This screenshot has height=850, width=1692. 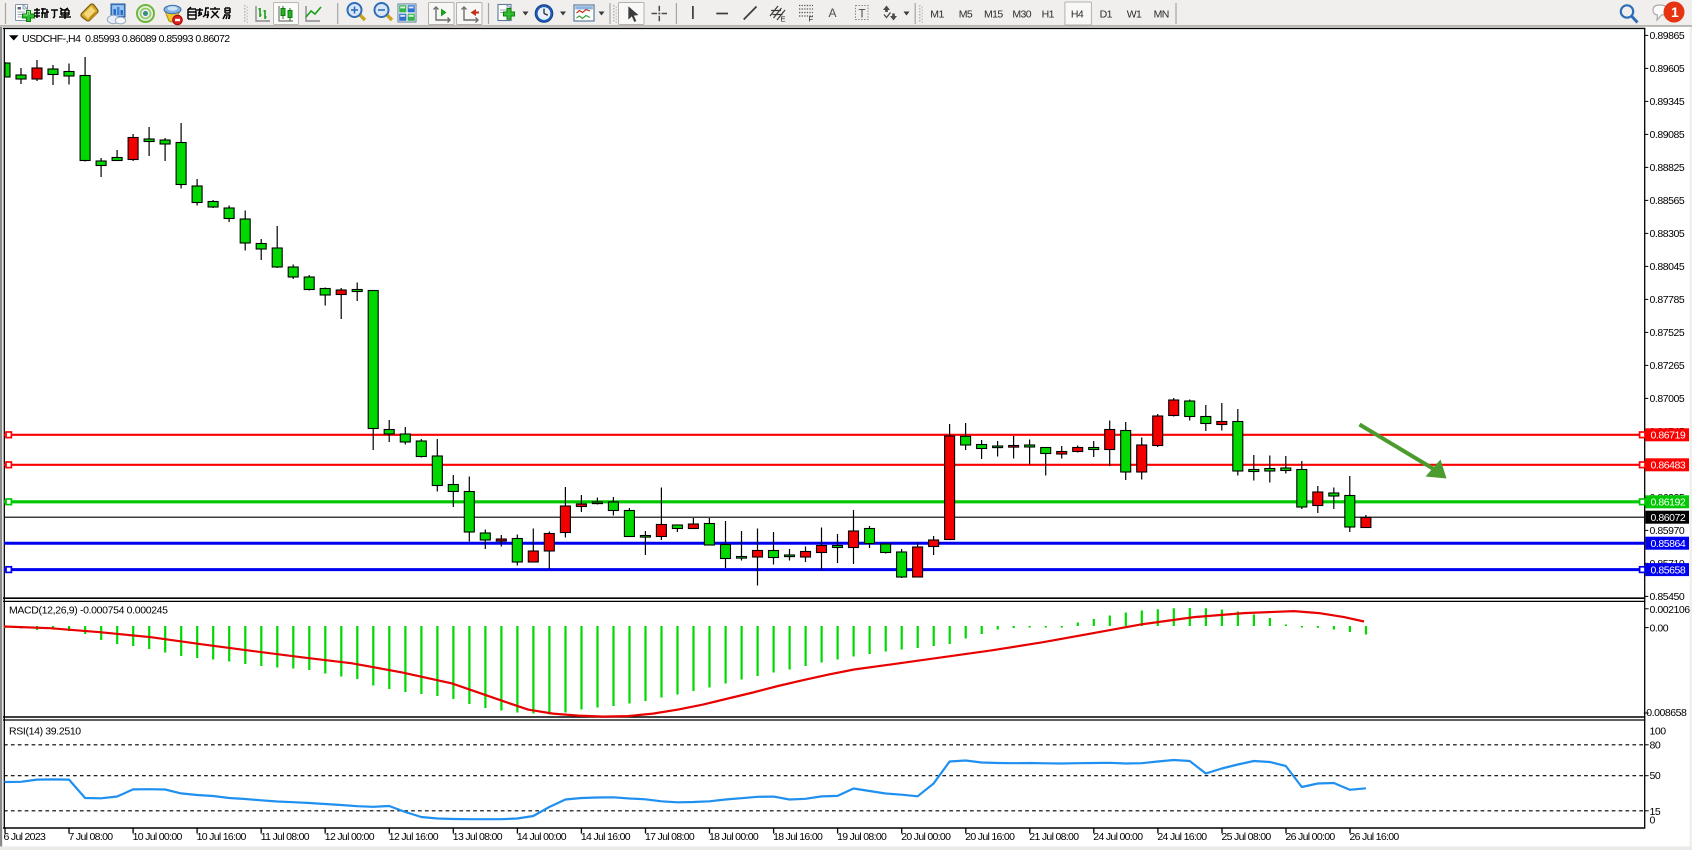 I want to click on svg-text: W1, so click(x=1134, y=15).